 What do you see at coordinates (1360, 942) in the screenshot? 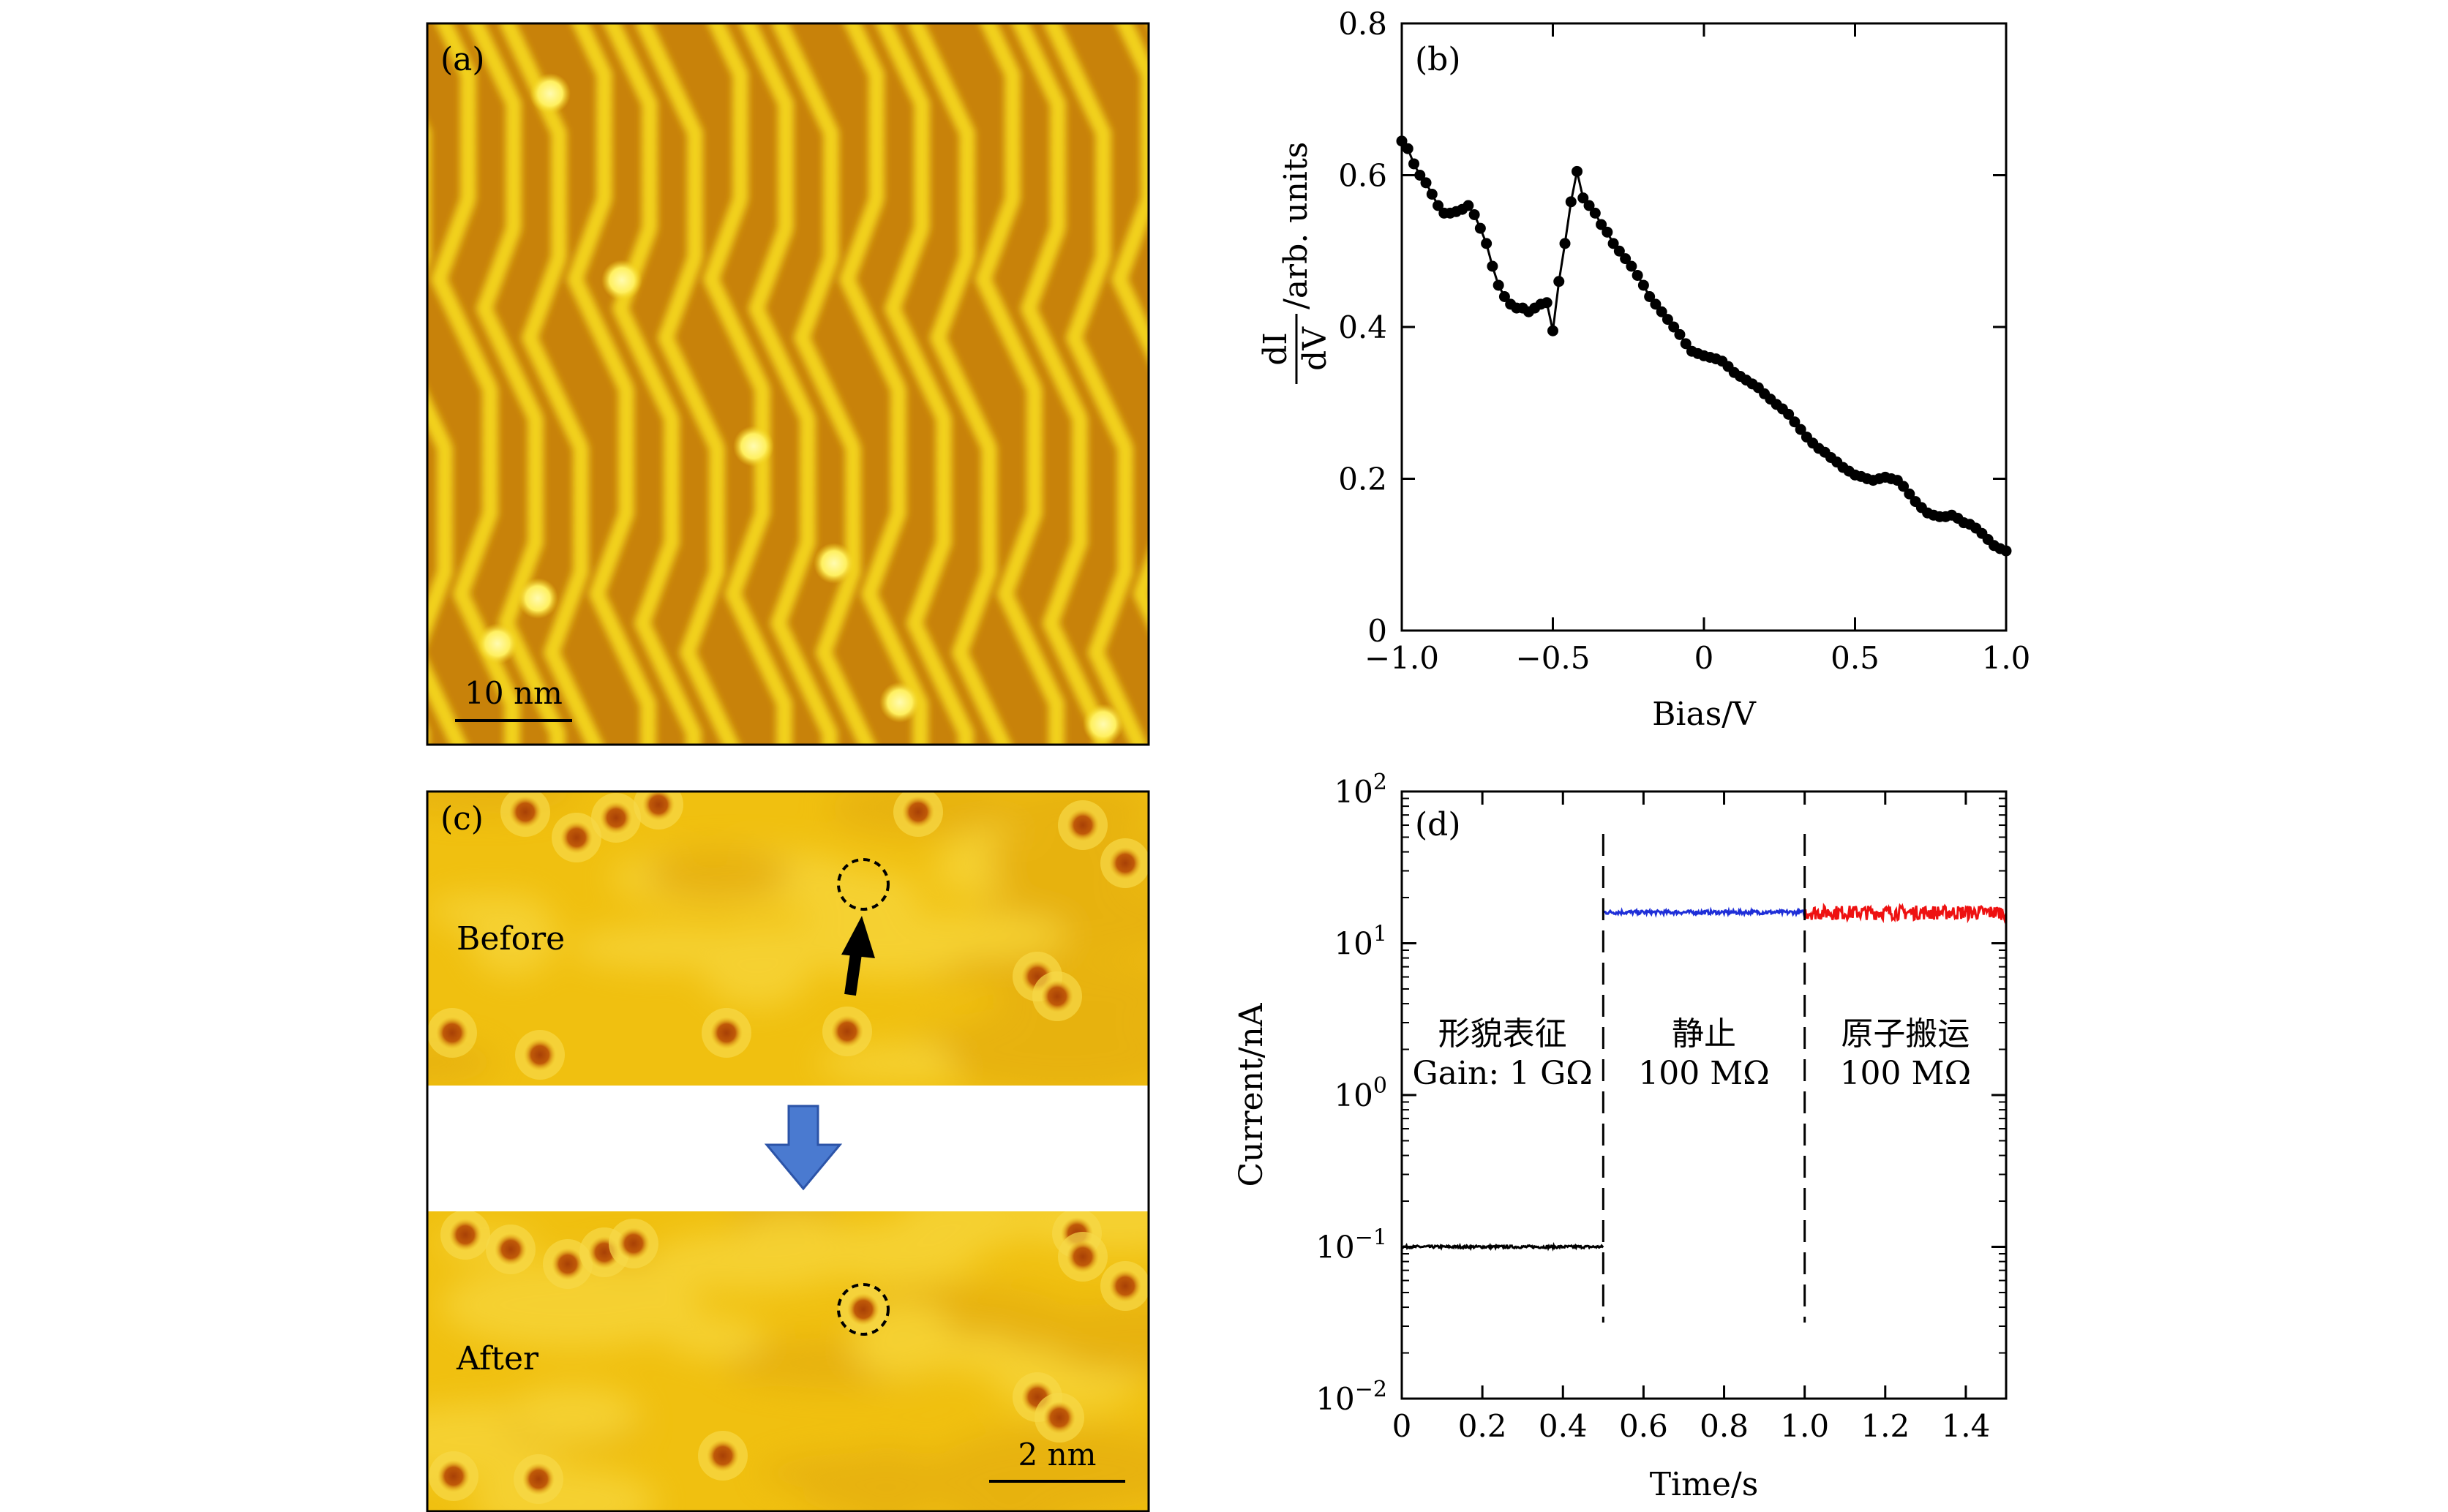
I see `y-tick-label: 10¹` at bounding box center [1360, 942].